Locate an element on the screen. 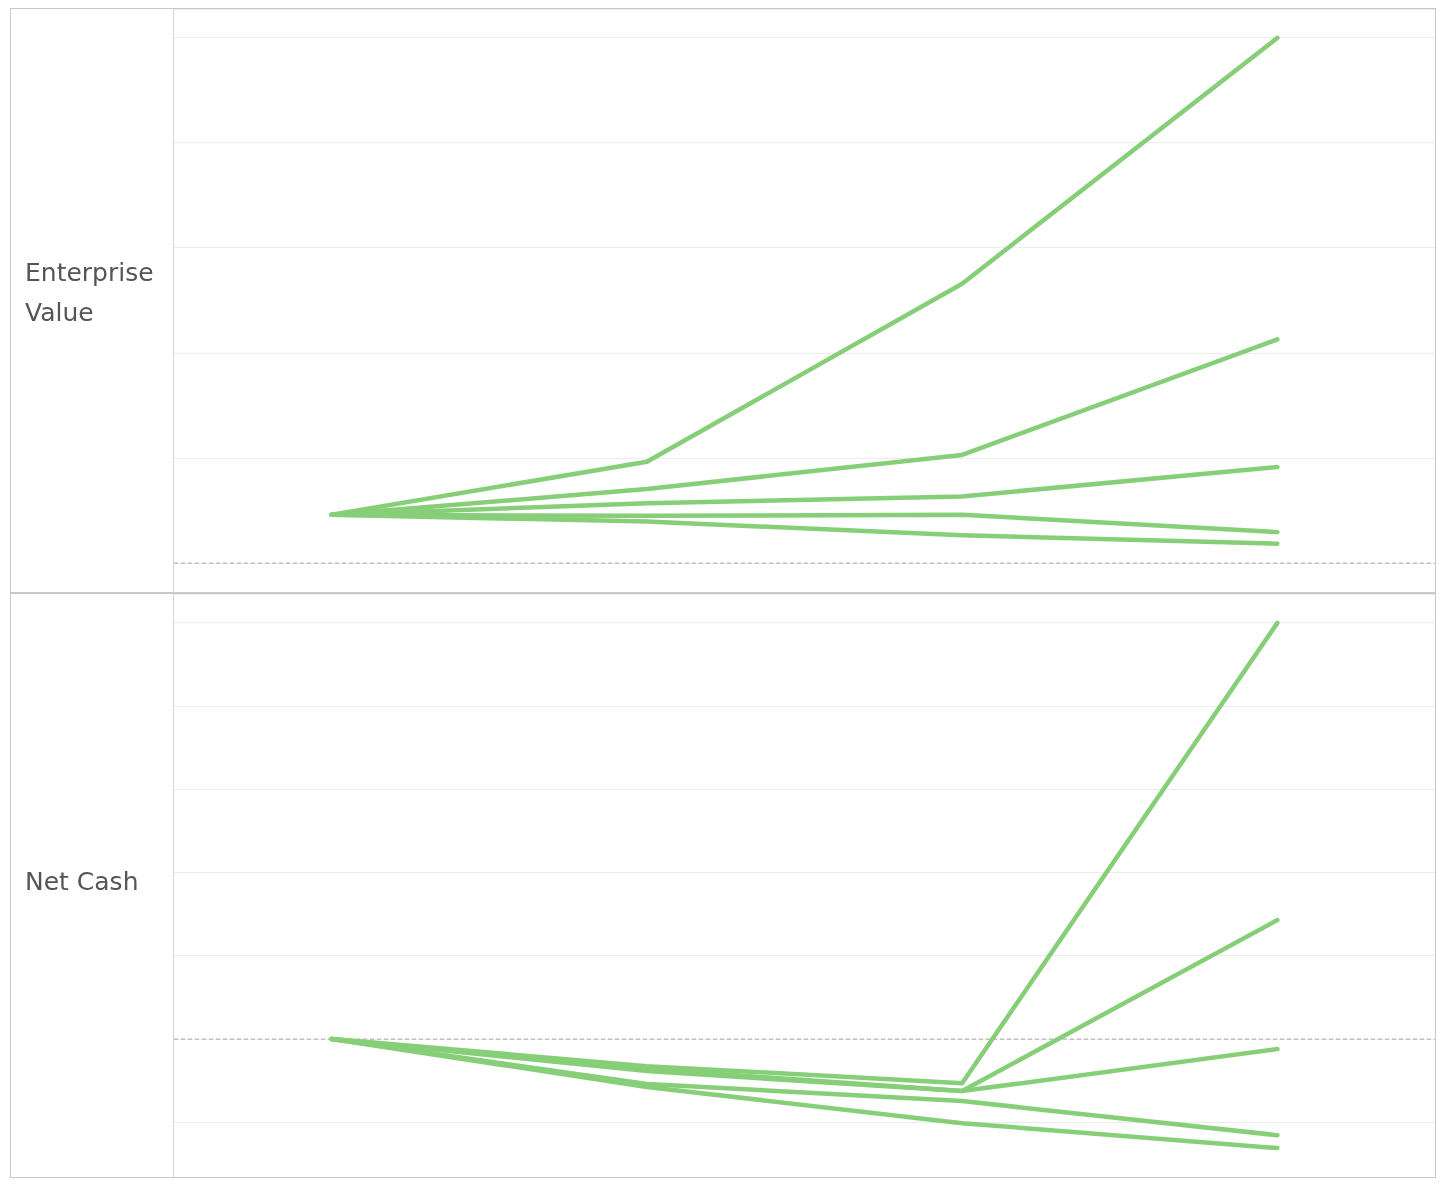 The height and width of the screenshot is (1187, 1446). y-axis-title: Enterprise Value is located at coordinates (90, 292).